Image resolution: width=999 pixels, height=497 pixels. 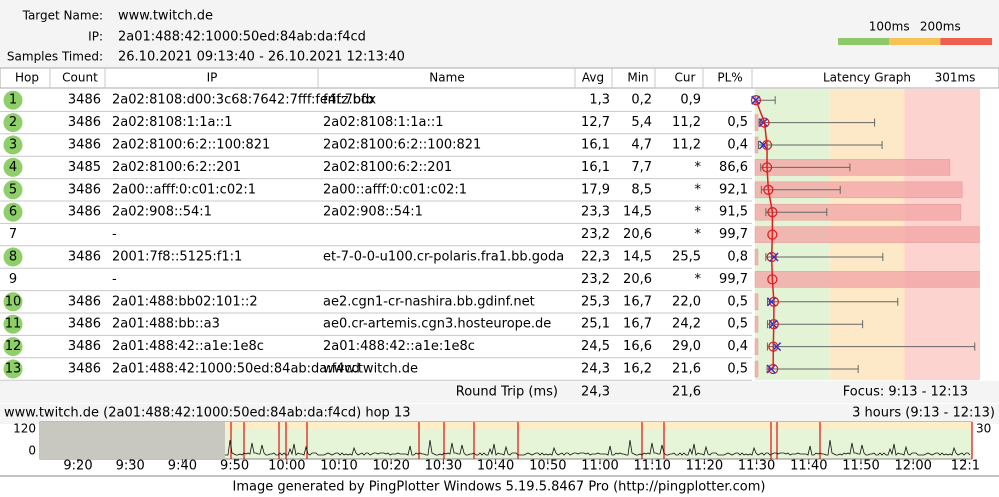 What do you see at coordinates (62, 16) in the screenshot?
I see `label: Target Name:` at bounding box center [62, 16].